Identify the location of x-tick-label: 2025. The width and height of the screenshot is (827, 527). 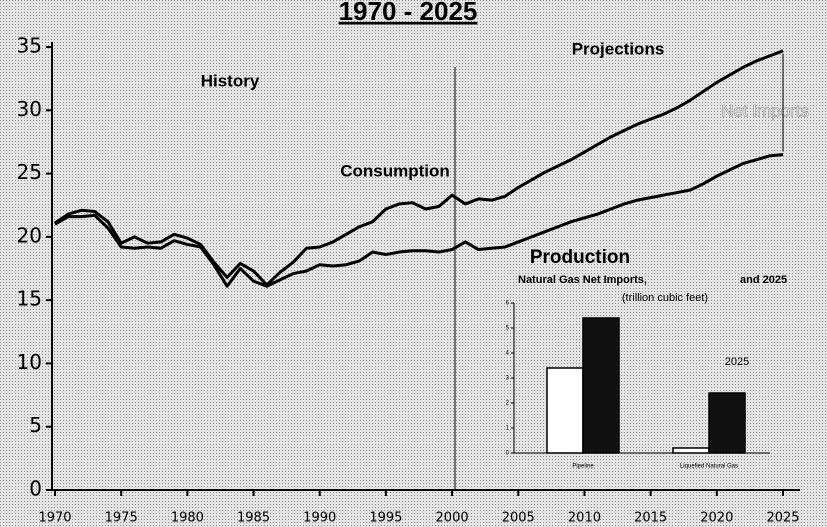
(782, 518).